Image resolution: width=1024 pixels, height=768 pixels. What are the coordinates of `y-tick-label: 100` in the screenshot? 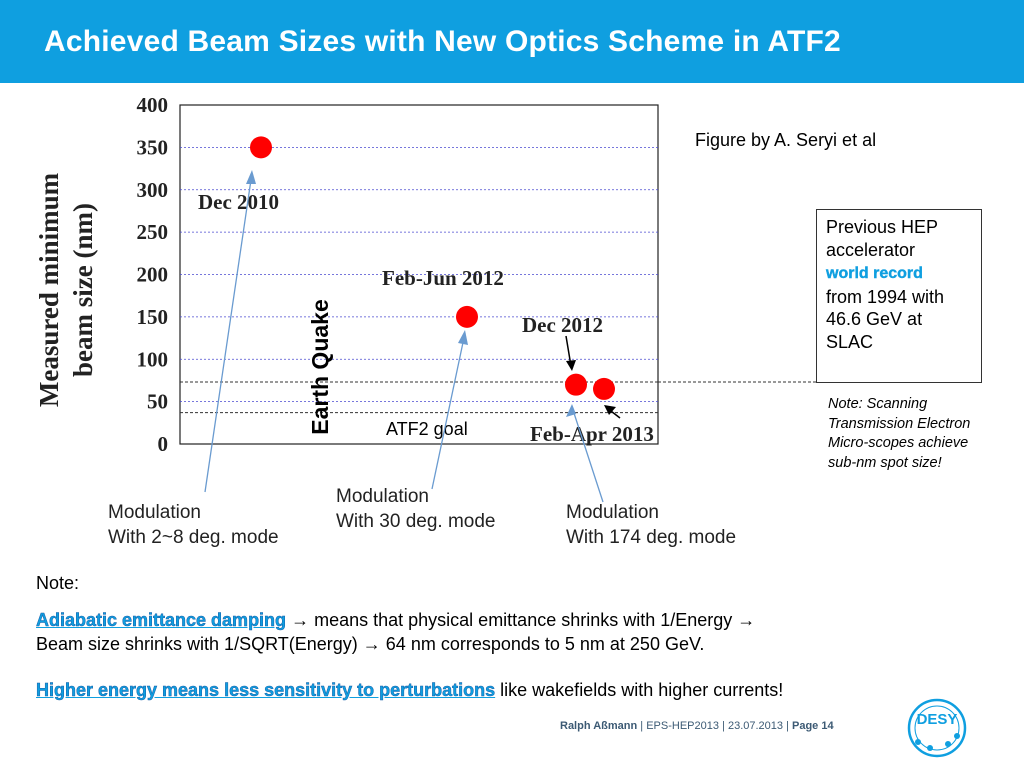 It's located at (153, 359).